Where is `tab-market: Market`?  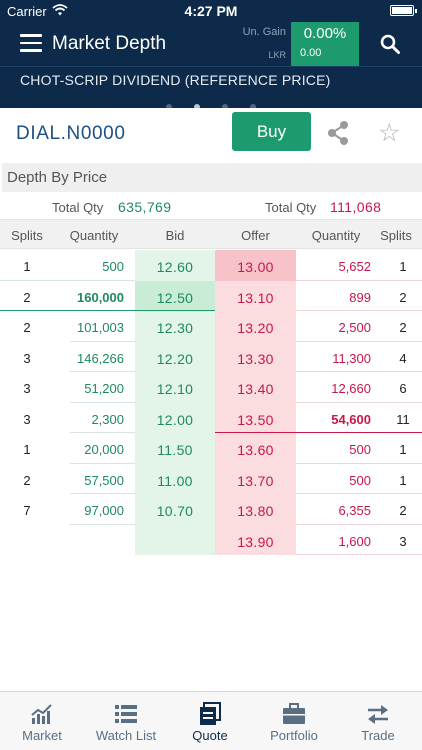 tab-market: Market is located at coordinates (42, 721).